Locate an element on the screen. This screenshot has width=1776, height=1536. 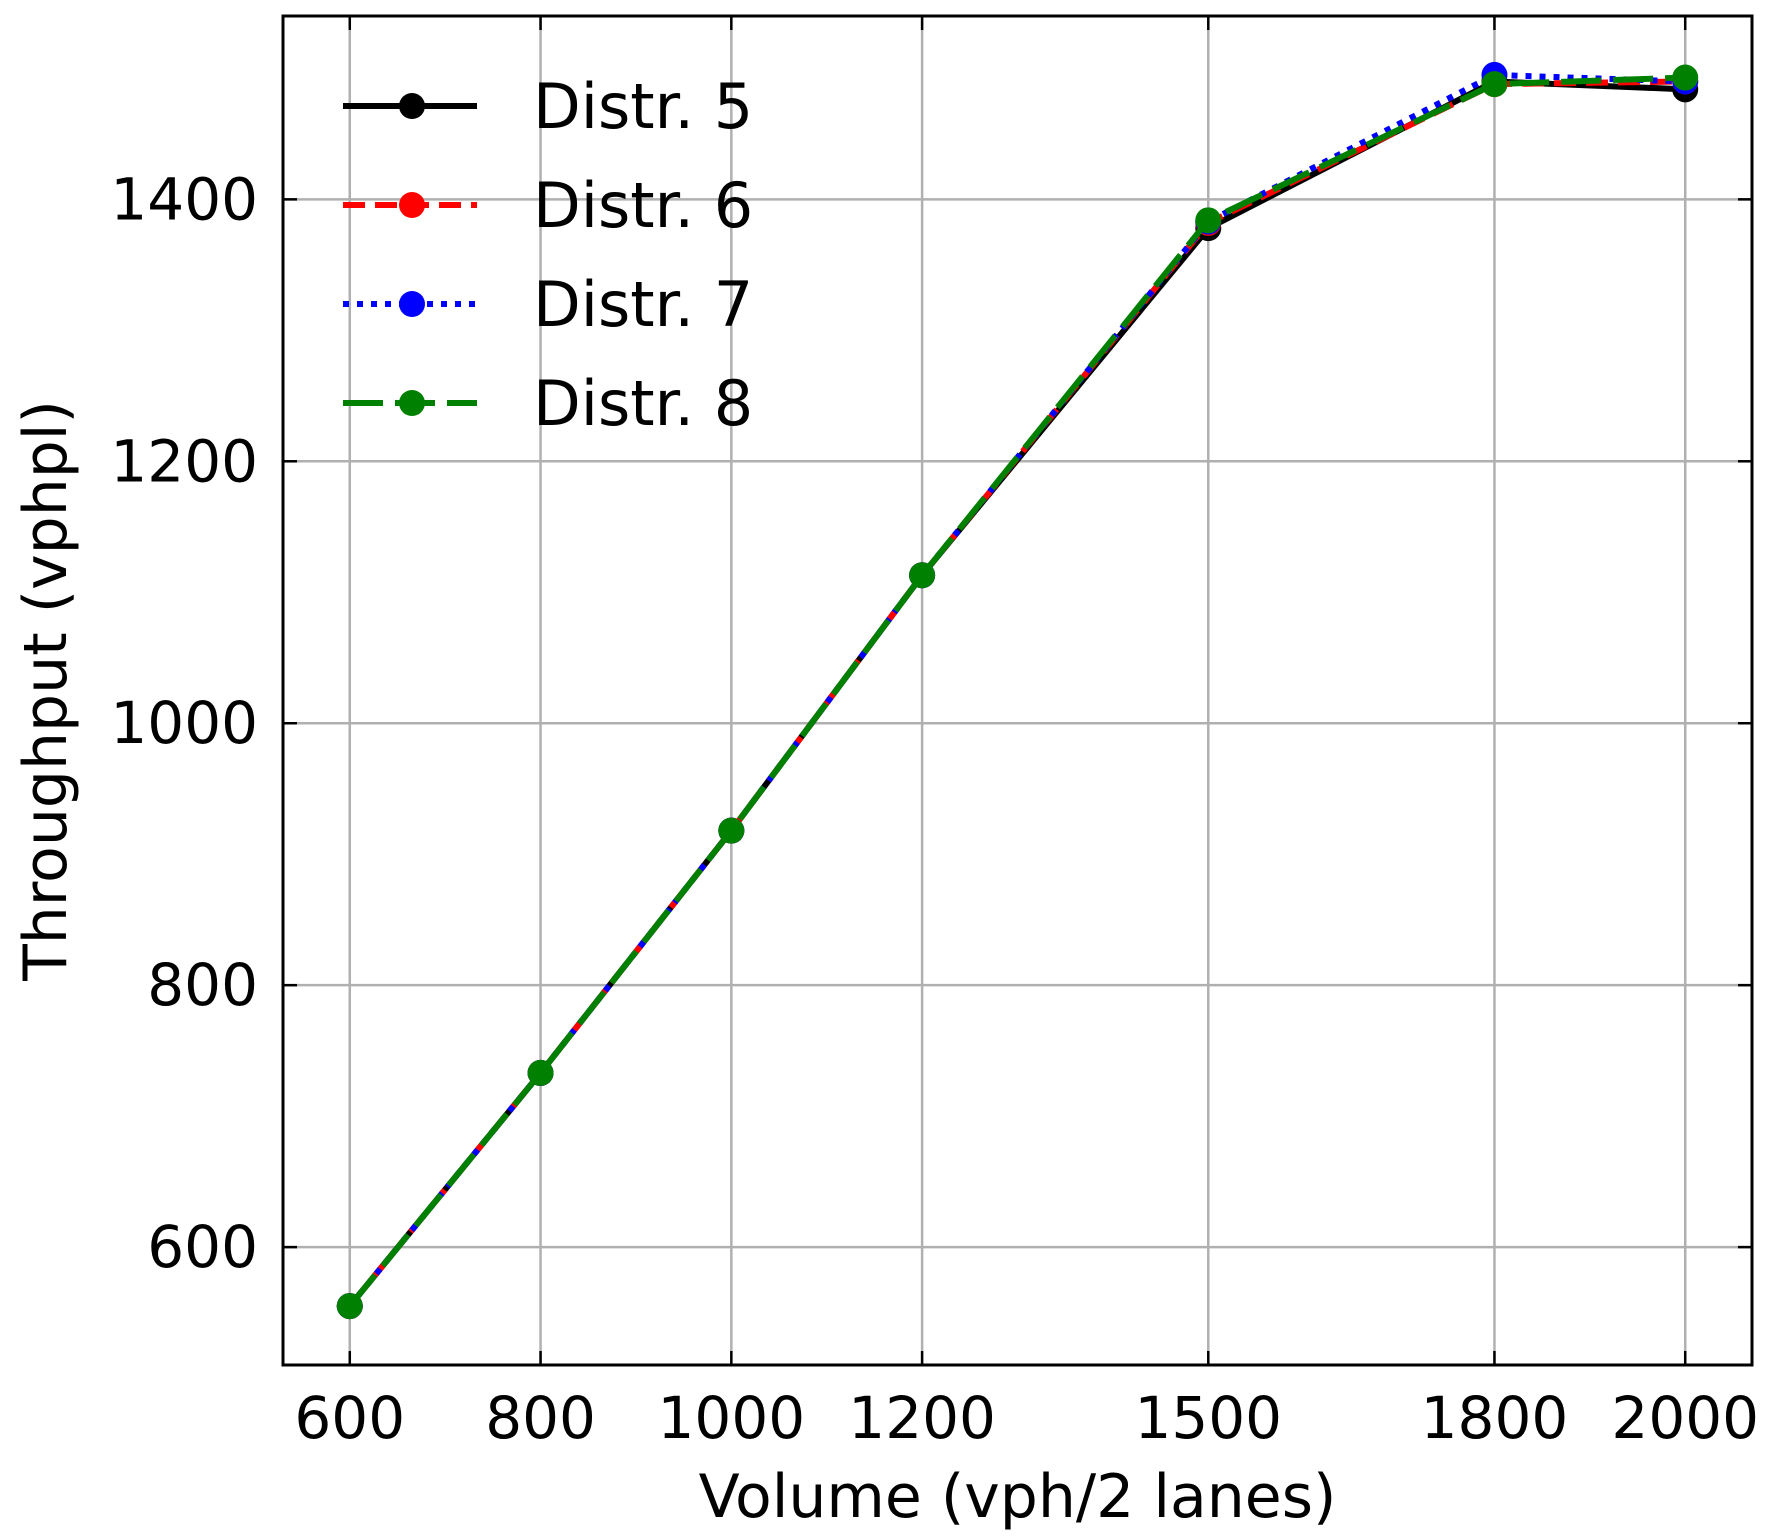
legend-label: Distr. 5 is located at coordinates (643, 106).